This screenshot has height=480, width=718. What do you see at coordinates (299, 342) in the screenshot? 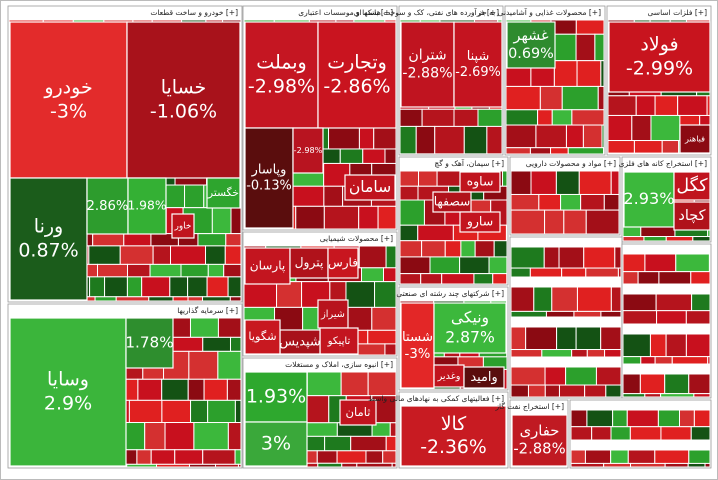
I see `tile-name: شپدیس` at bounding box center [299, 342].